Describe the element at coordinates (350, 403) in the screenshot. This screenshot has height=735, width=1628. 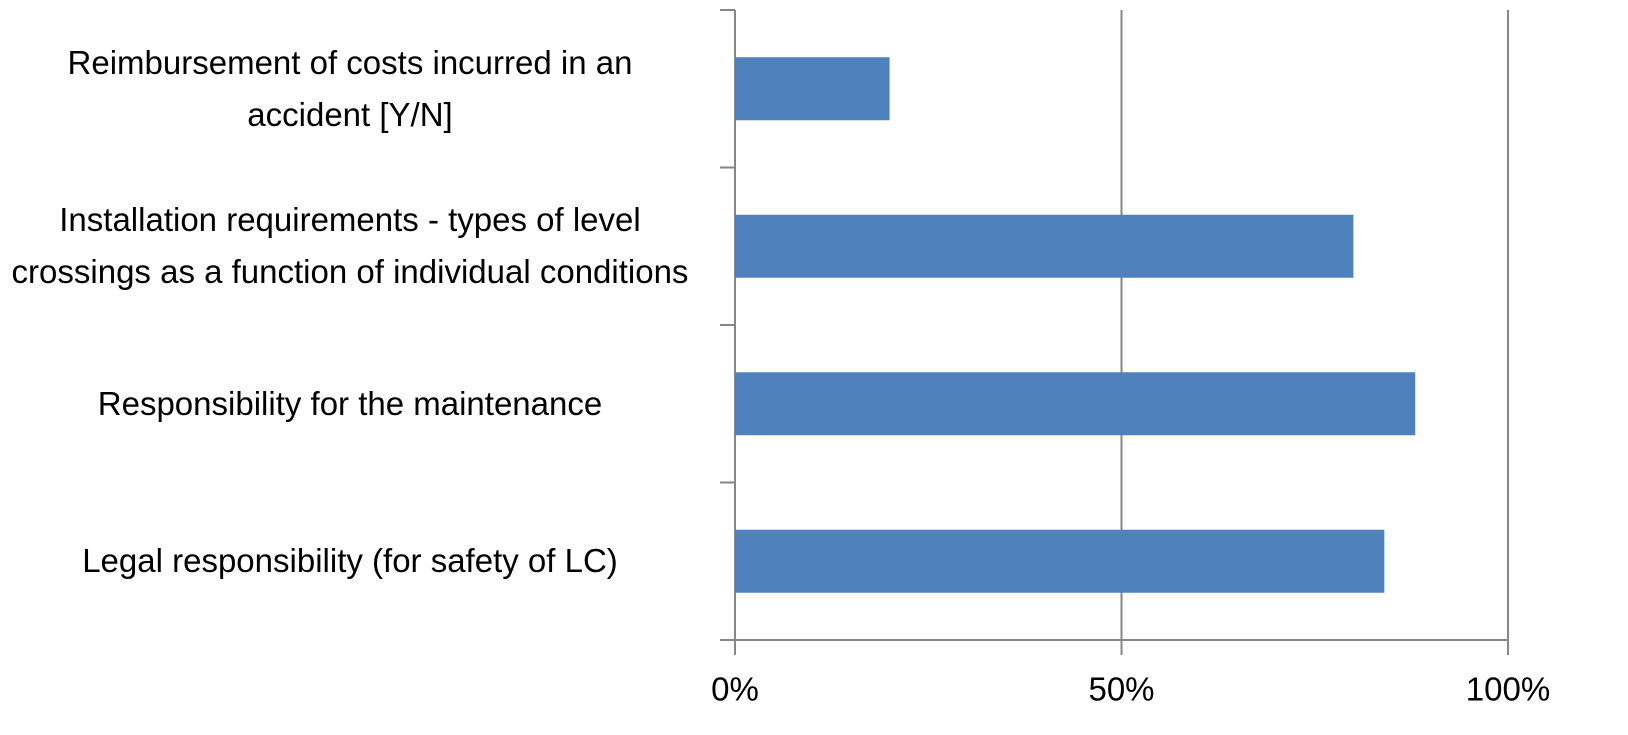
I see `y-tick-label: Responsibility for the maintenance` at that location.